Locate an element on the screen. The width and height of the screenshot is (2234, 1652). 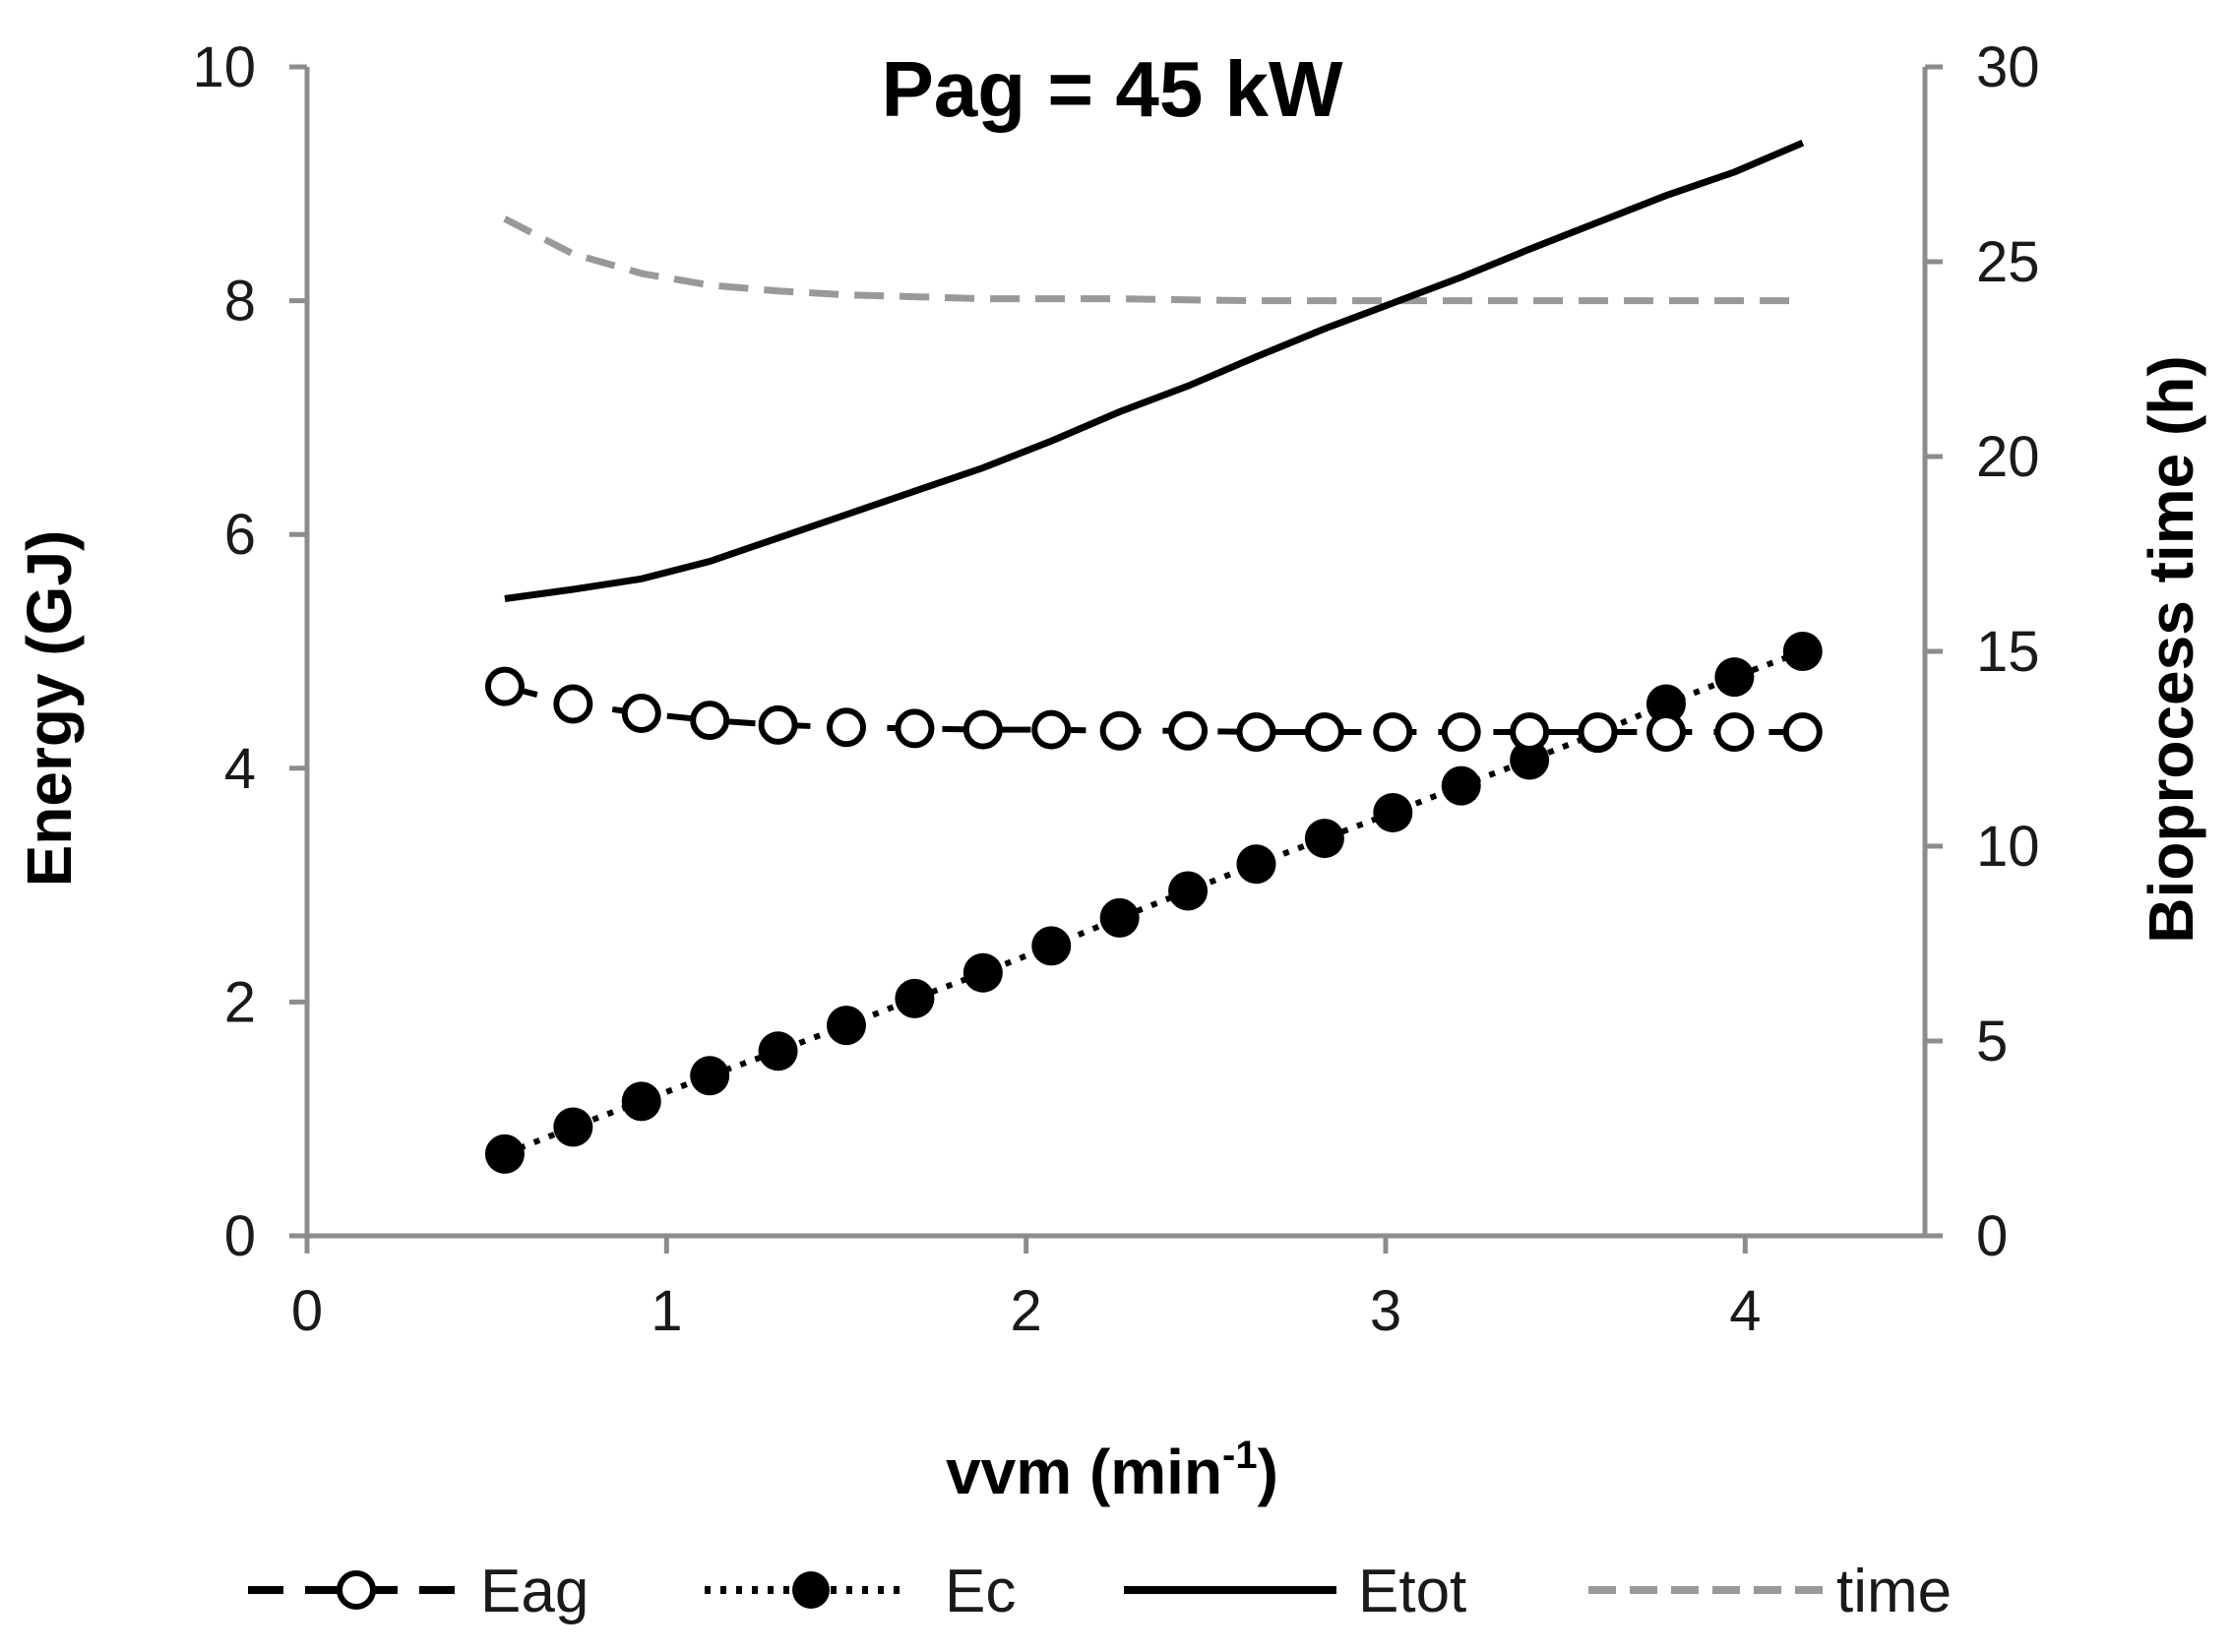
legend-item-time: time is located at coordinates (1770, 1591).